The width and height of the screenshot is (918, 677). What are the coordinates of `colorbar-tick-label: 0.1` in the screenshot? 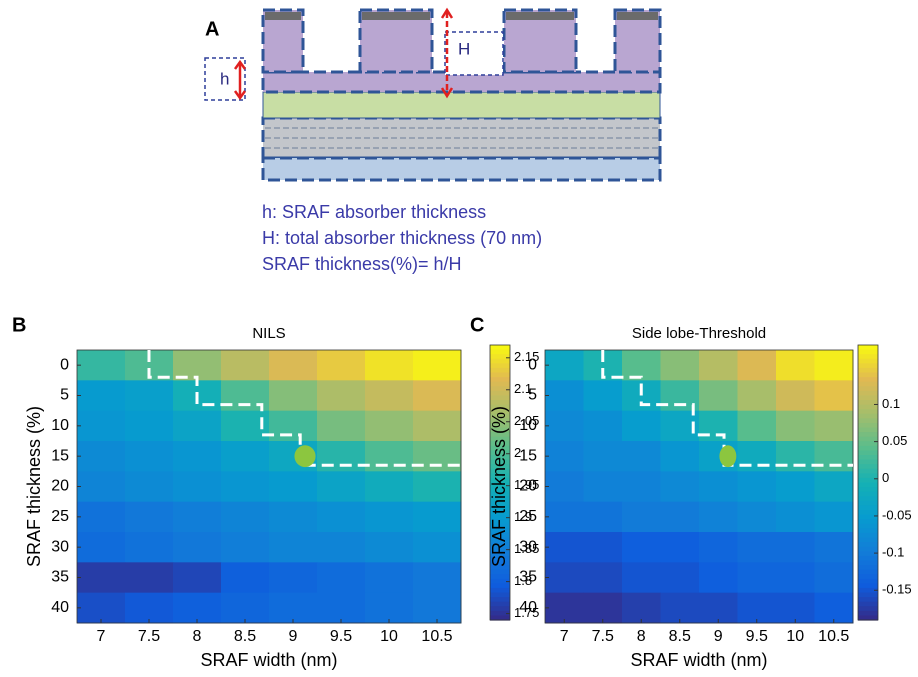 It's located at (891, 403).